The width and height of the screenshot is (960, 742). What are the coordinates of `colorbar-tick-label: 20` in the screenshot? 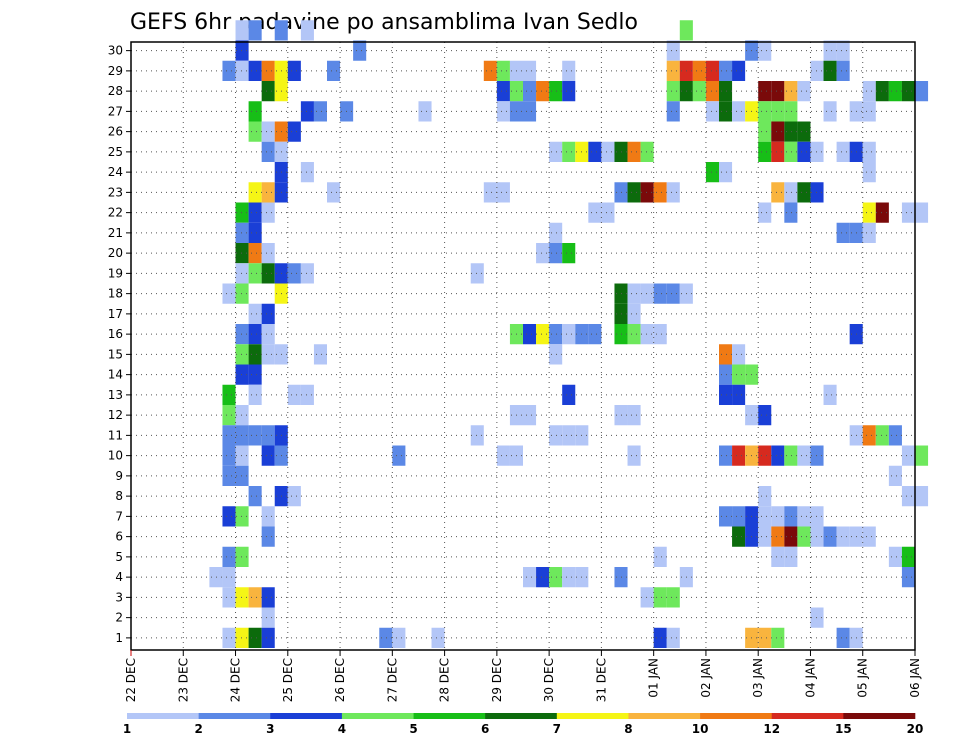 It's located at (915, 729).